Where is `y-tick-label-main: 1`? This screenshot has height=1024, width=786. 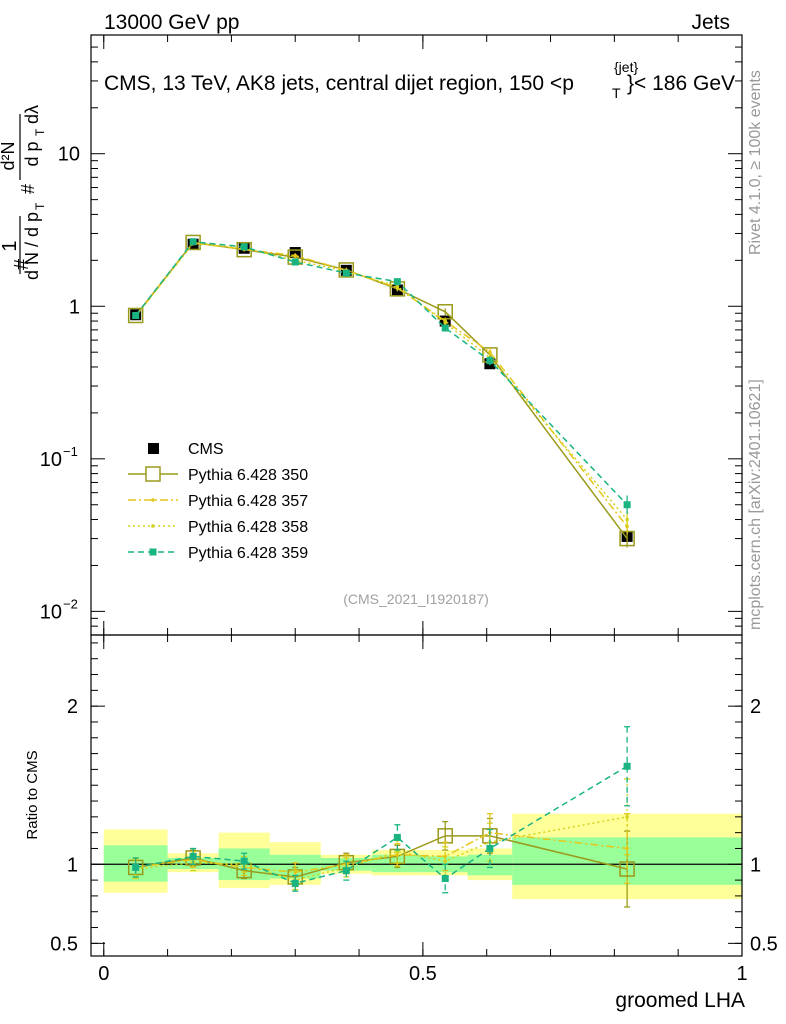 y-tick-label-main: 1 is located at coordinates (74, 307).